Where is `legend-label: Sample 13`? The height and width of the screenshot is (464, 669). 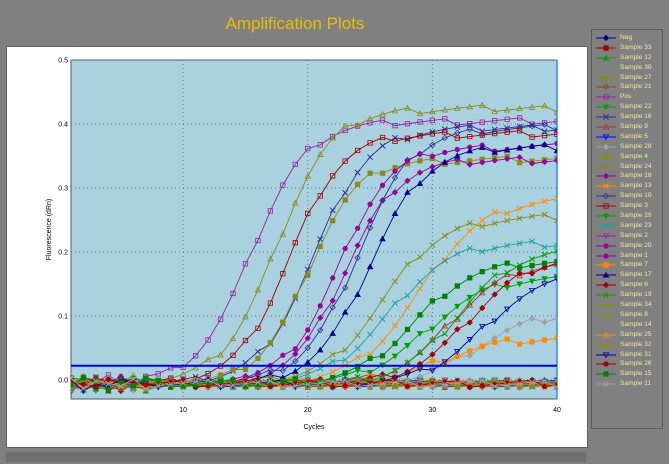 legend-label: Sample 13 is located at coordinates (636, 186).